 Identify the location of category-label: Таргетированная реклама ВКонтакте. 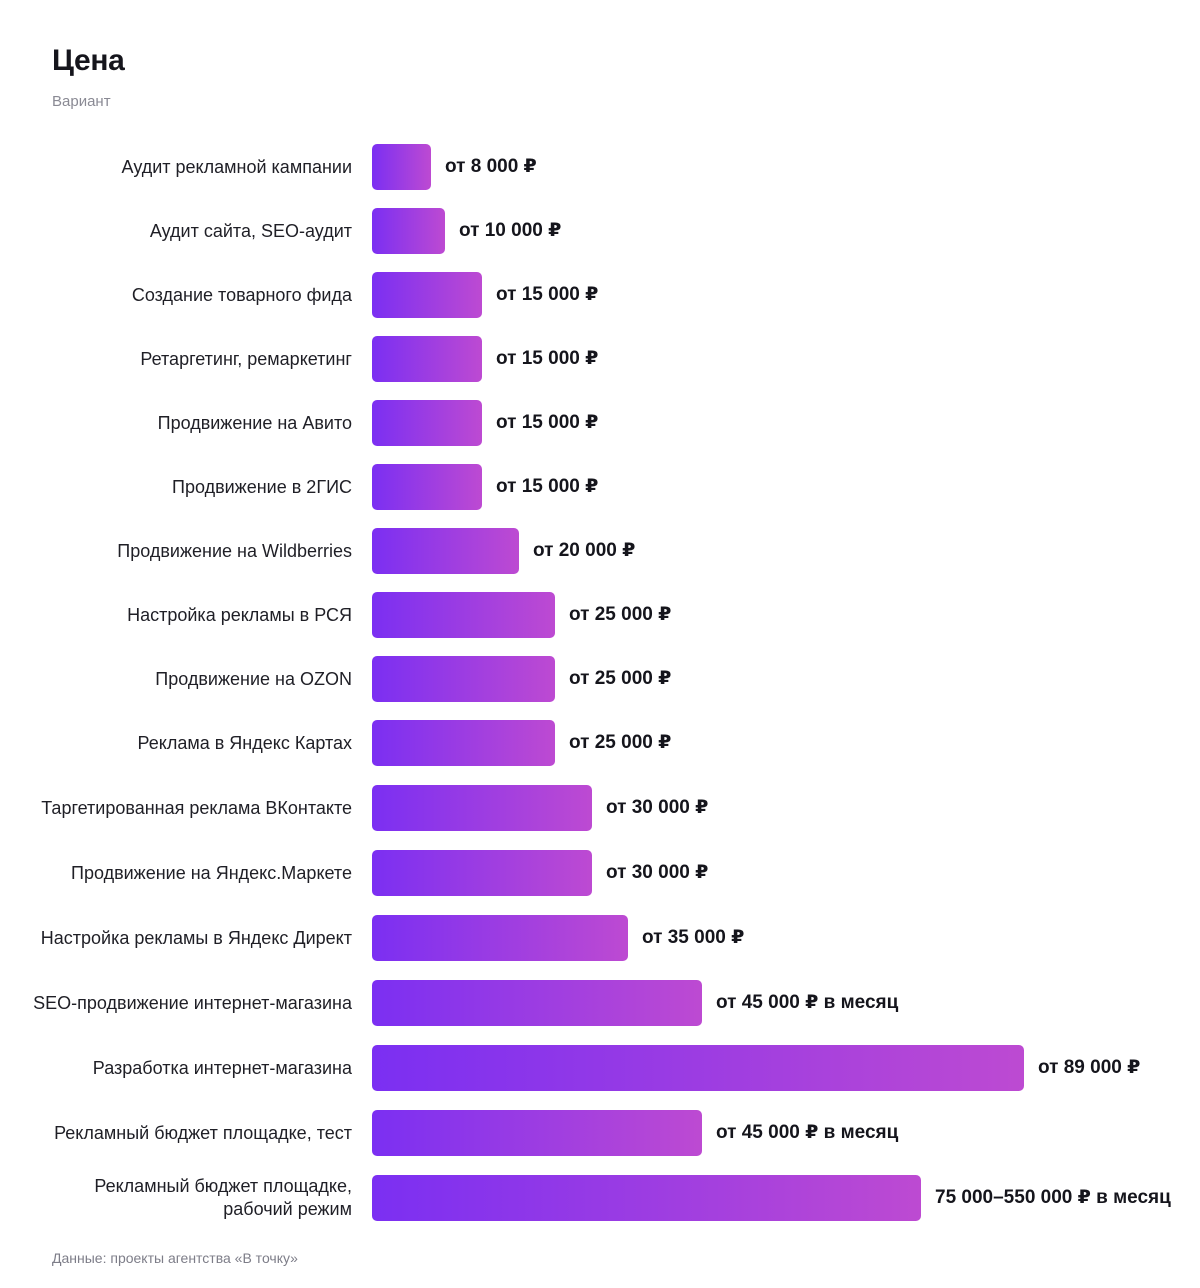
(196, 808).